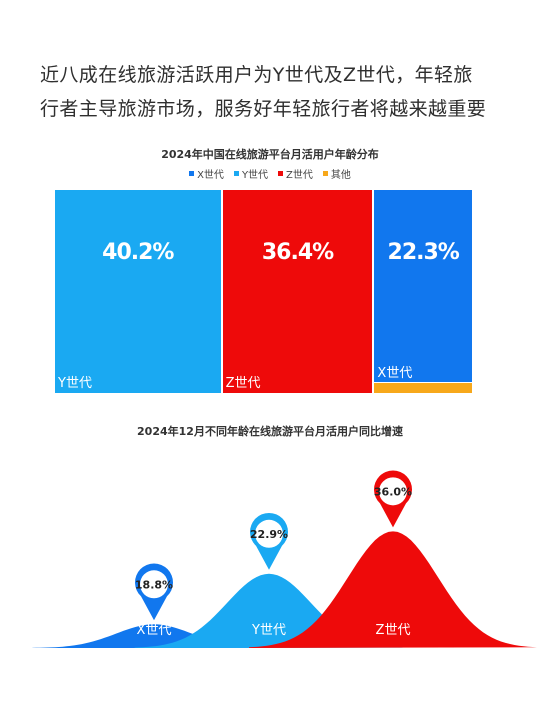 This screenshot has width=540, height=720. Describe the element at coordinates (270, 154) in the screenshot. I see `treemap-chart-title: 2024年中国在线旅游平台月活用户年龄分布` at that location.